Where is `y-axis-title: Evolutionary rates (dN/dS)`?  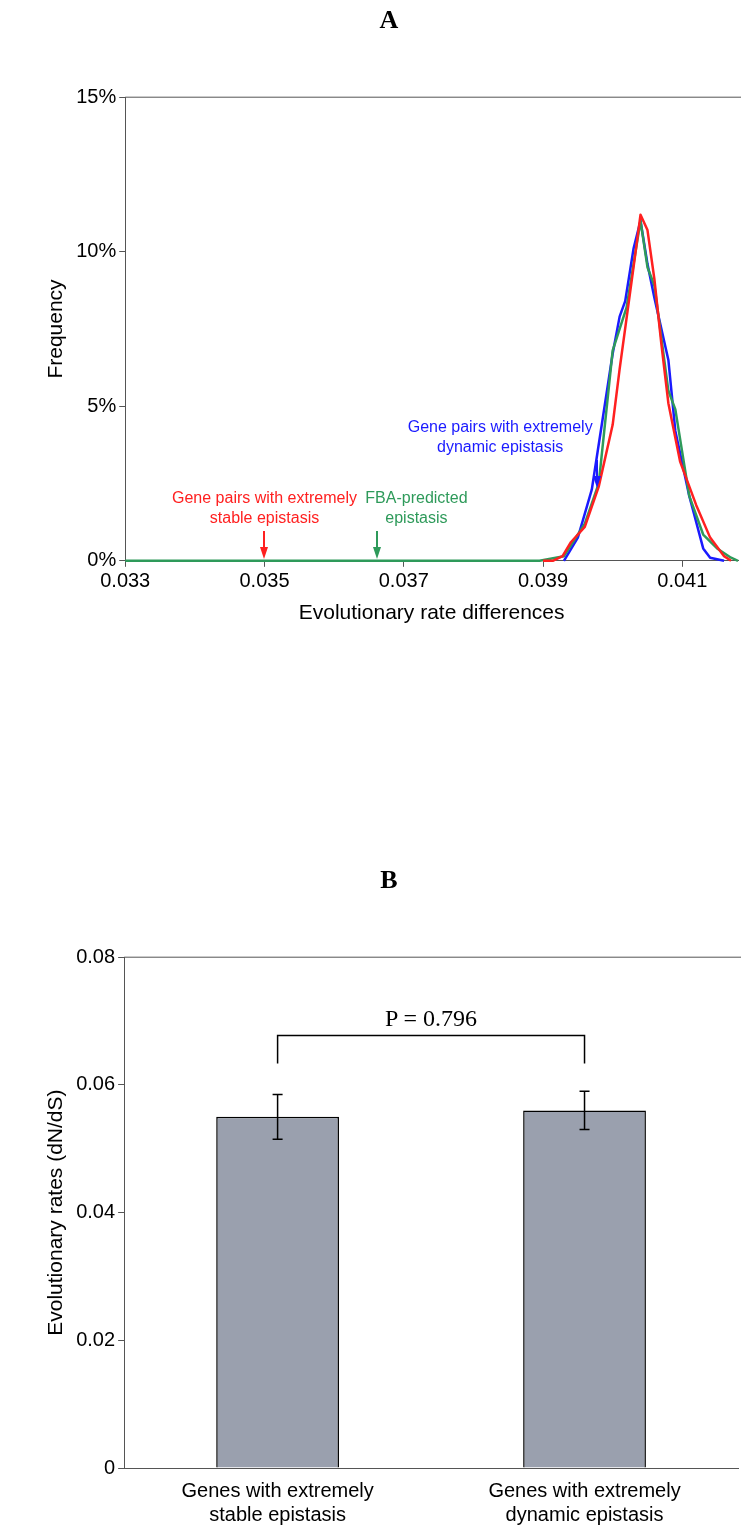
y-axis-title: Evolutionary rates (dN/dS) is located at coordinates (55, 1212).